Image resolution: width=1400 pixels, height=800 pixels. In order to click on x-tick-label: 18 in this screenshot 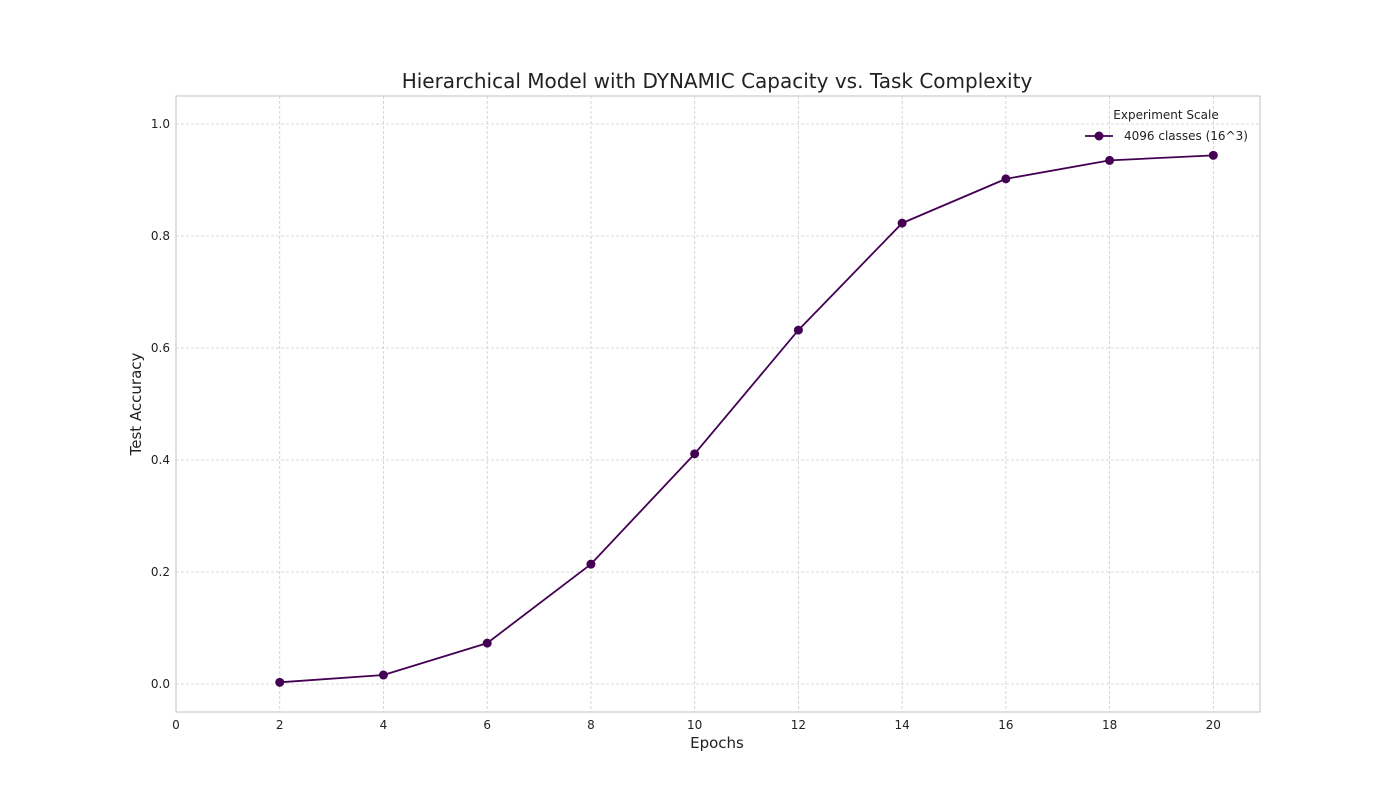, I will do `click(1109, 725)`.